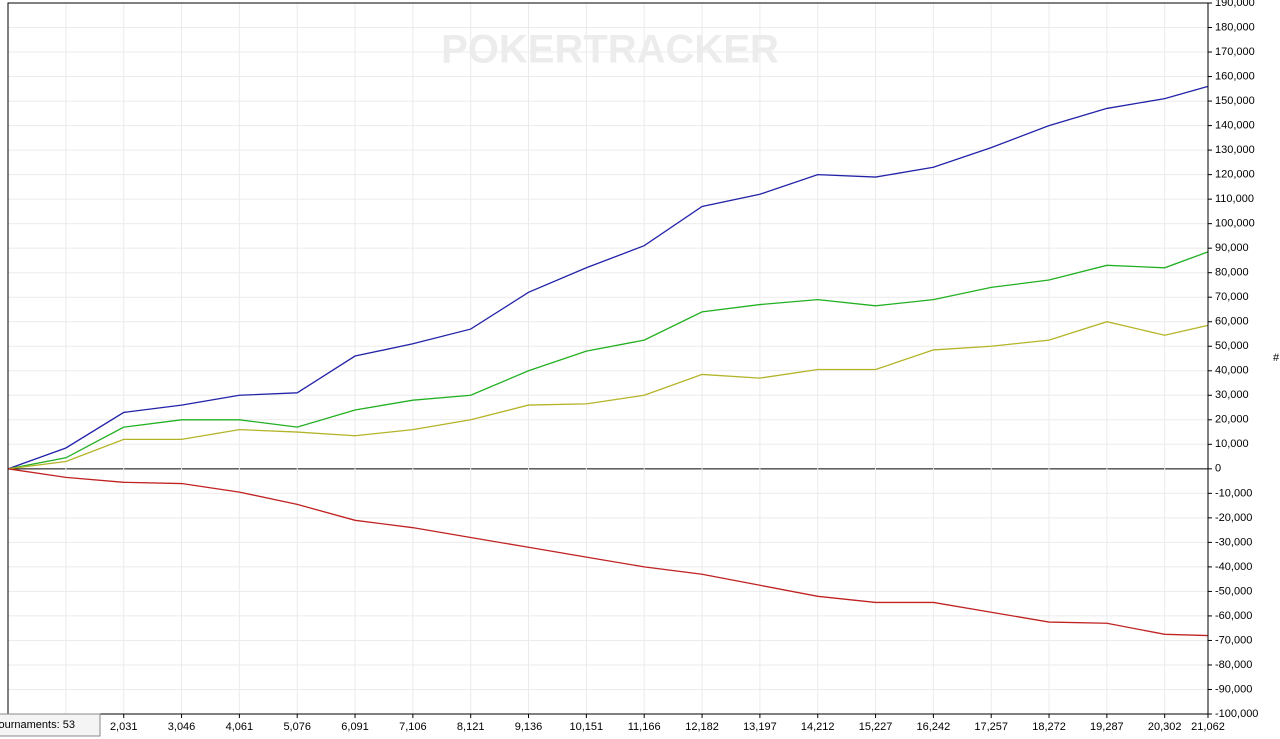  Describe the element at coordinates (1232, 248) in the screenshot. I see `y-tick-label: 90,000` at that location.